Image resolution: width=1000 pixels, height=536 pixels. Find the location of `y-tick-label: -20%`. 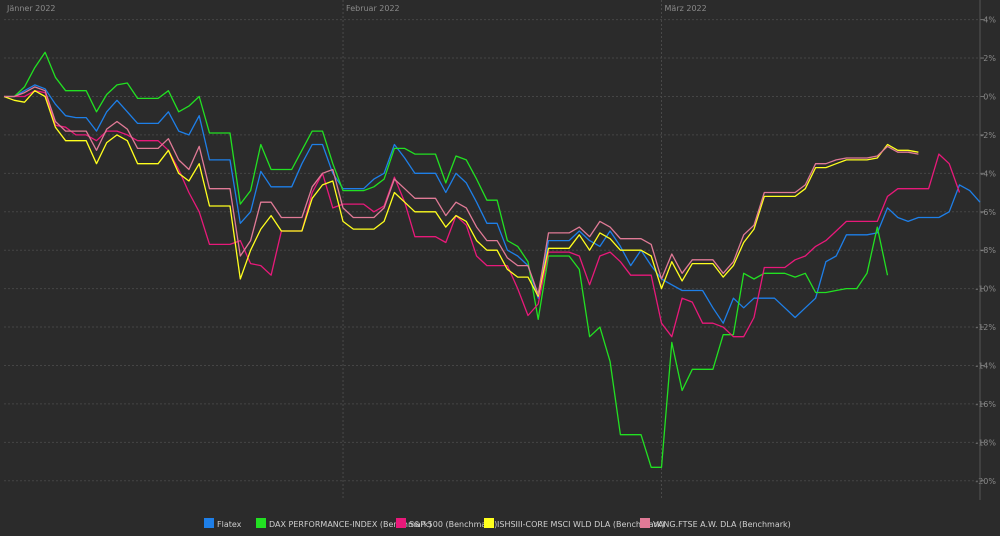

y-tick-label: -20% is located at coordinates (985, 481).